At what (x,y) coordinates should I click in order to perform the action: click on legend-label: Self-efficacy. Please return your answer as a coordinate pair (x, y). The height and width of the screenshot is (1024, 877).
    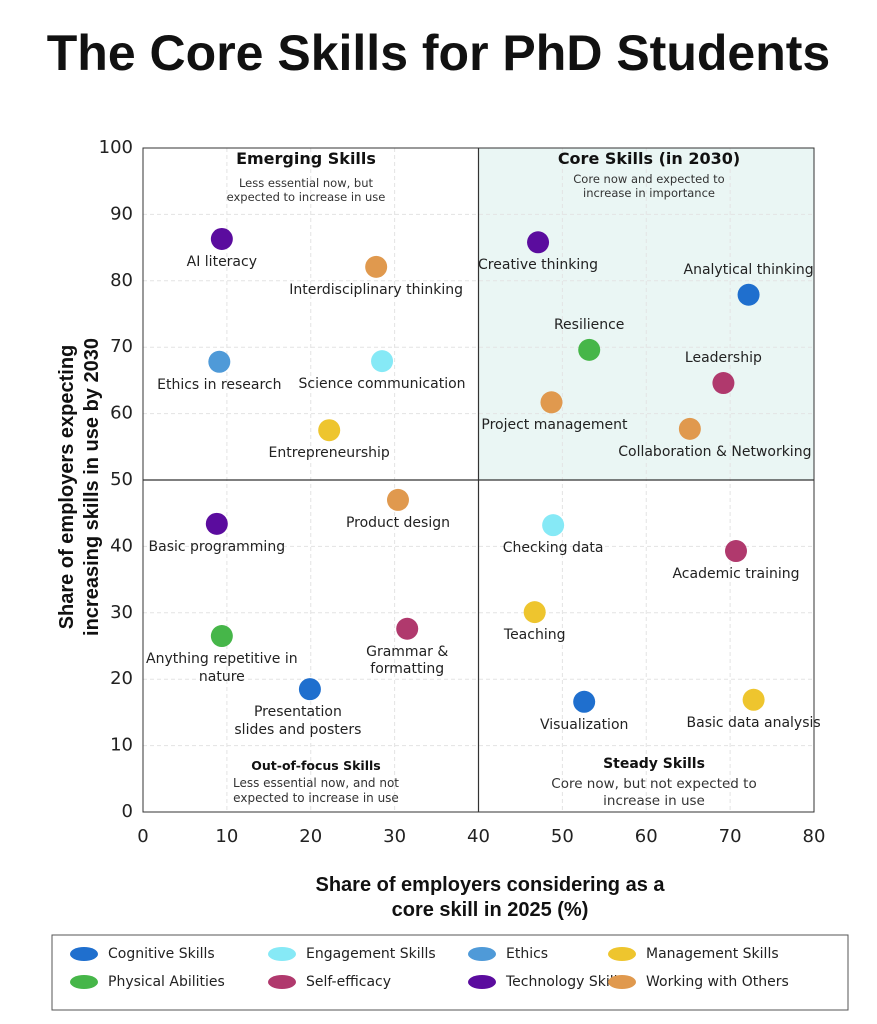
    Looking at the image, I should click on (348, 982).